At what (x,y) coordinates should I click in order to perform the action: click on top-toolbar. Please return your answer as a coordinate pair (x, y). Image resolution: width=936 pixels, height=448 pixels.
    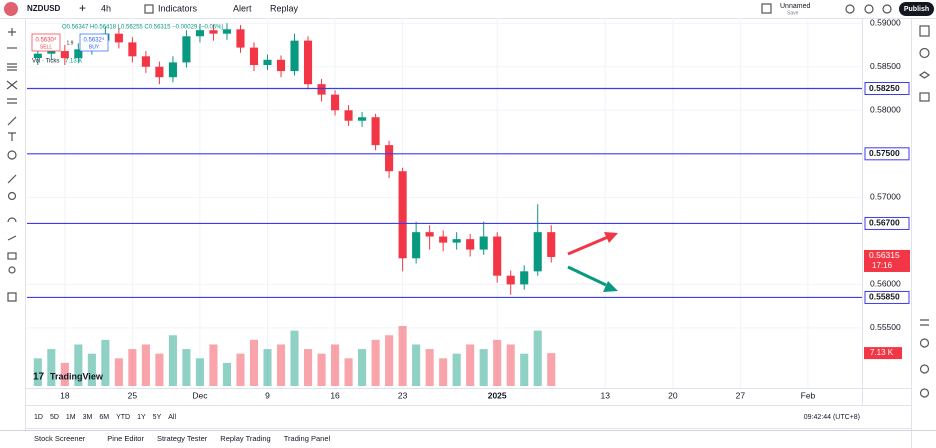
    Looking at the image, I should click on (468, 9).